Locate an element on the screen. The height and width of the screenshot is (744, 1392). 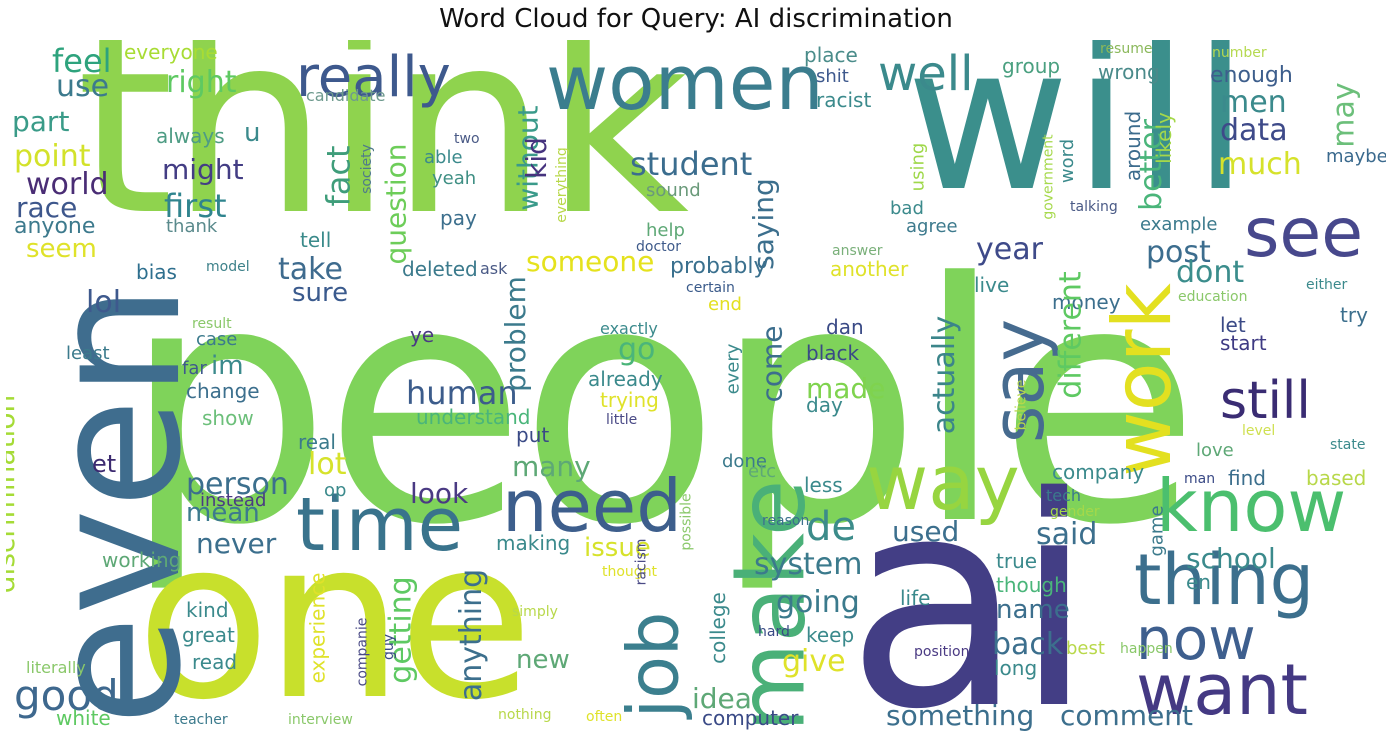
word-comment: something is located at coordinates (960, 715).